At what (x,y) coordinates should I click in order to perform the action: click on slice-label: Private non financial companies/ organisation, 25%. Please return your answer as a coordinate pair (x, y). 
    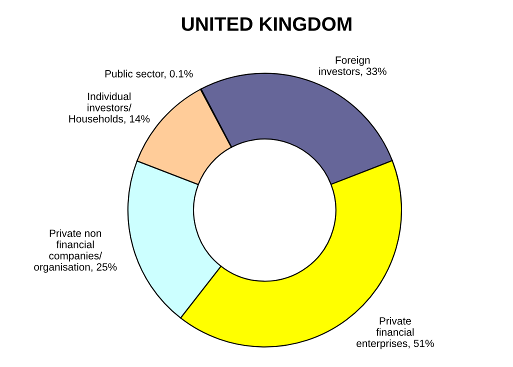
    Looking at the image, I should click on (75, 251).